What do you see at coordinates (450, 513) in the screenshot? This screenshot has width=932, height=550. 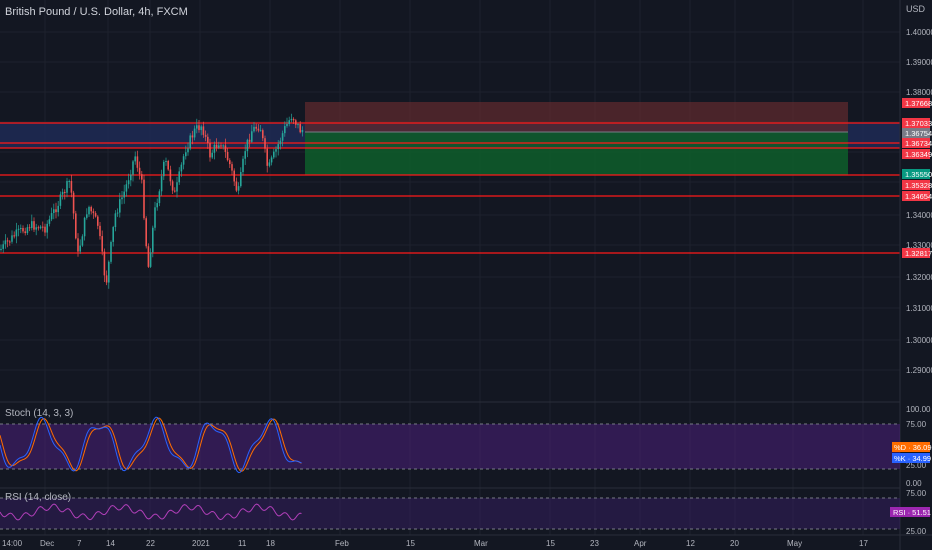 I see `rsi-band` at bounding box center [450, 513].